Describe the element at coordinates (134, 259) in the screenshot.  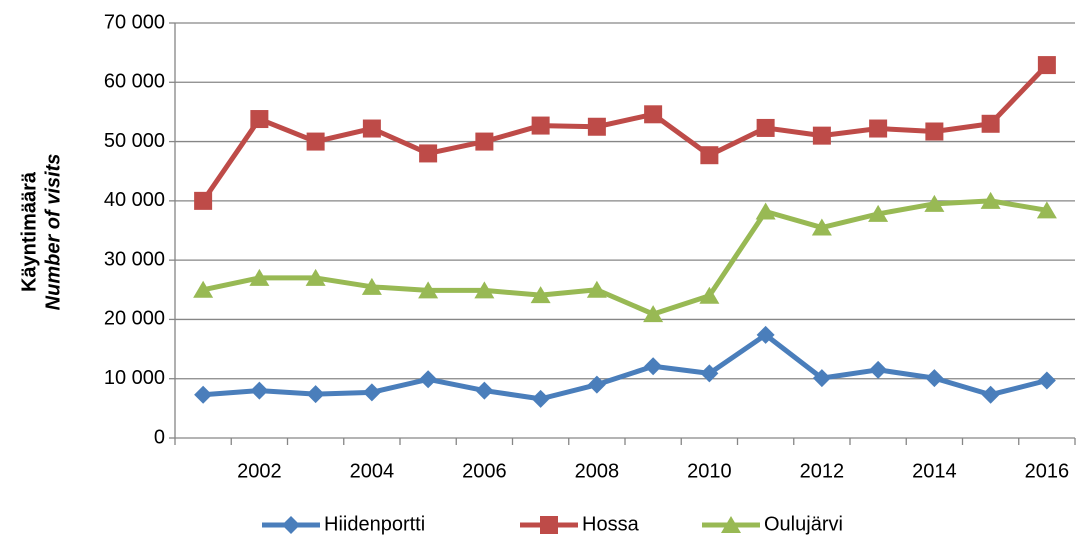
I see `y-tick-label: 30 000` at that location.